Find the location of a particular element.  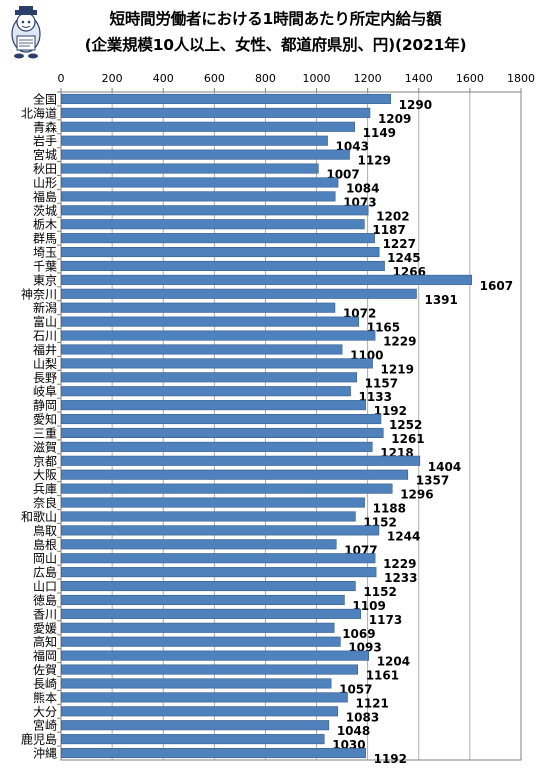

category-label: 和歌山 is located at coordinates (39, 516).